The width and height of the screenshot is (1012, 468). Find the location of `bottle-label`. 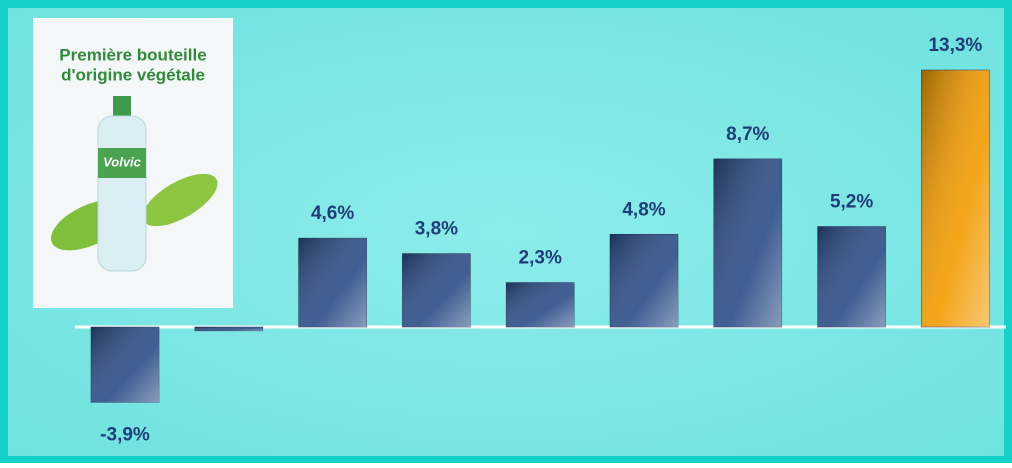

bottle-label is located at coordinates (122, 163).